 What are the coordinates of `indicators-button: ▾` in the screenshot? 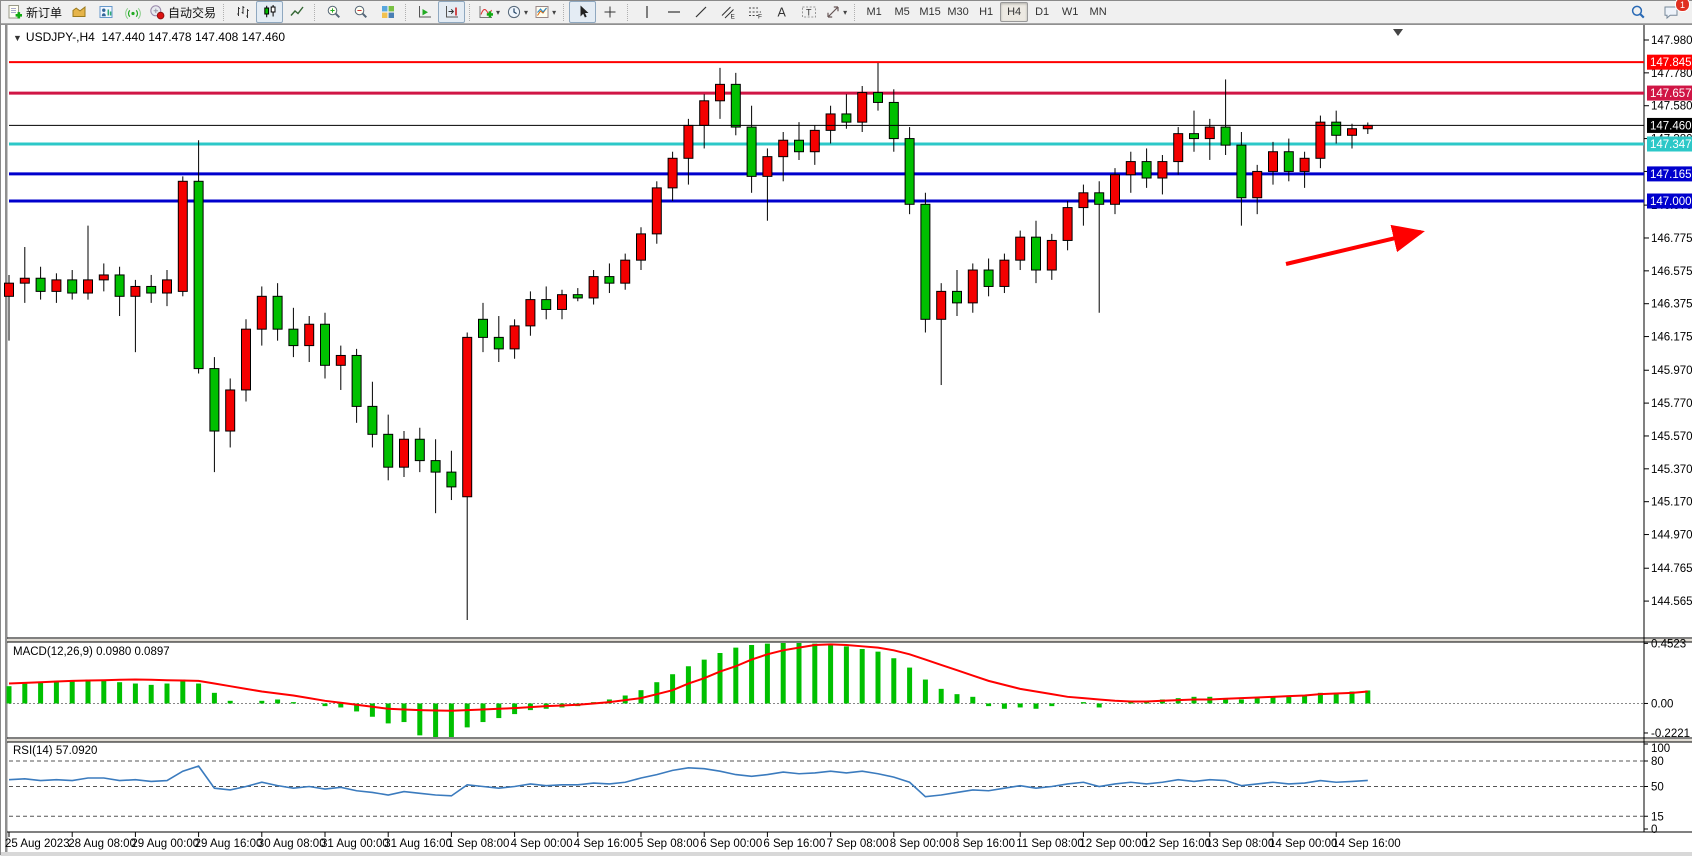 It's located at (489, 12).